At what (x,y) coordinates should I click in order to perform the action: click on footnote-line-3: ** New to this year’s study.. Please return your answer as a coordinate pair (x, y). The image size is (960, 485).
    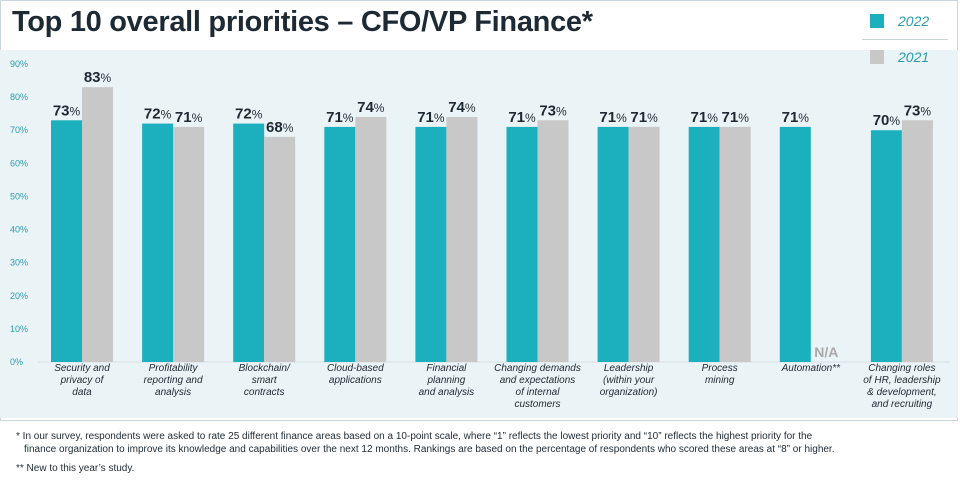
    Looking at the image, I should click on (75, 468).